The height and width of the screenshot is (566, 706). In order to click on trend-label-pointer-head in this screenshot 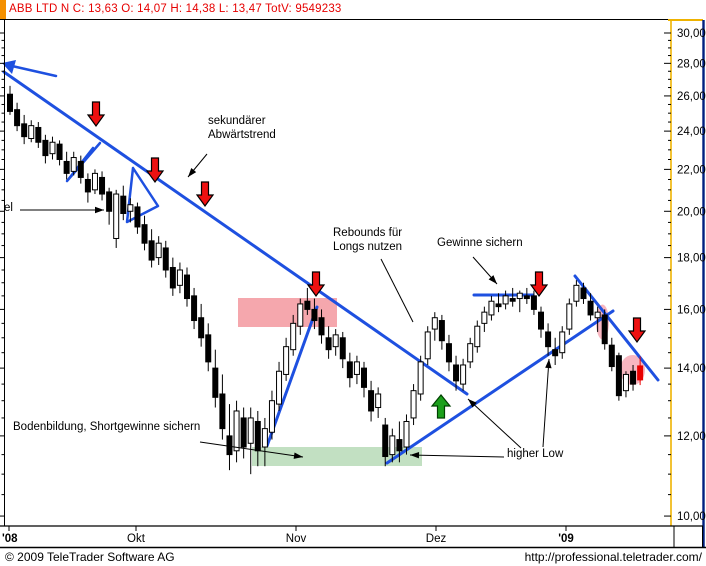, I will do `click(192, 172)`.